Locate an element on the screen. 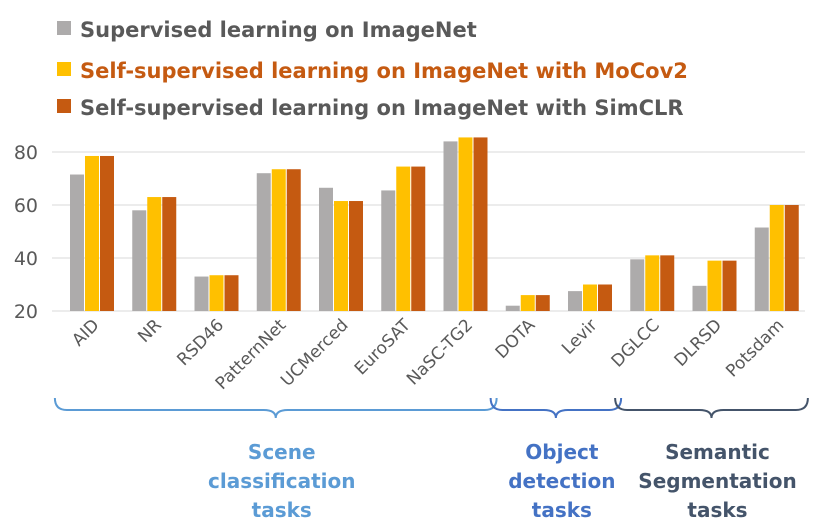 The height and width of the screenshot is (529, 813). x-tick-label: NR is located at coordinates (150, 331).